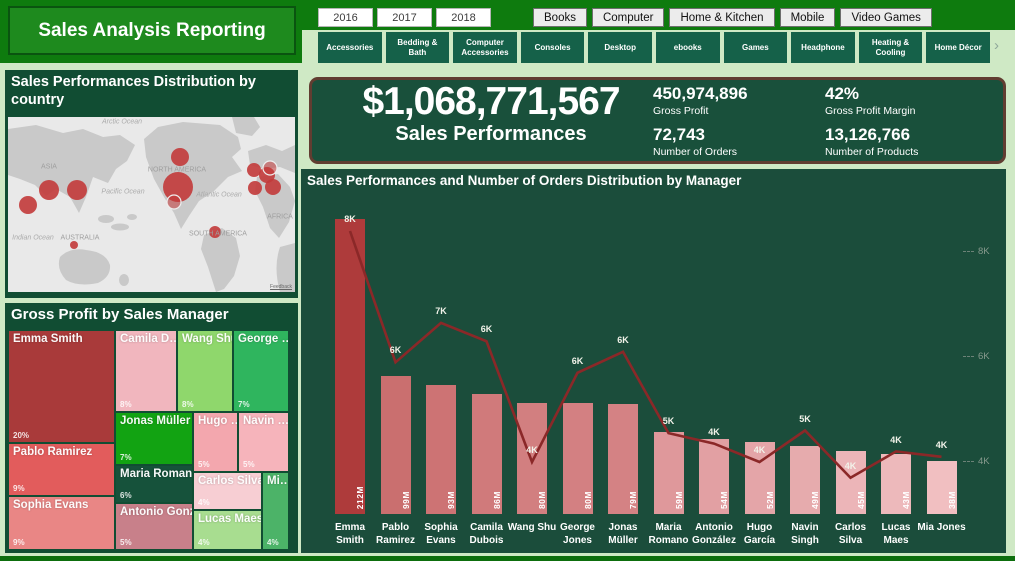  I want to click on category-button-home-kitchen: Home & Kitchen, so click(722, 17).